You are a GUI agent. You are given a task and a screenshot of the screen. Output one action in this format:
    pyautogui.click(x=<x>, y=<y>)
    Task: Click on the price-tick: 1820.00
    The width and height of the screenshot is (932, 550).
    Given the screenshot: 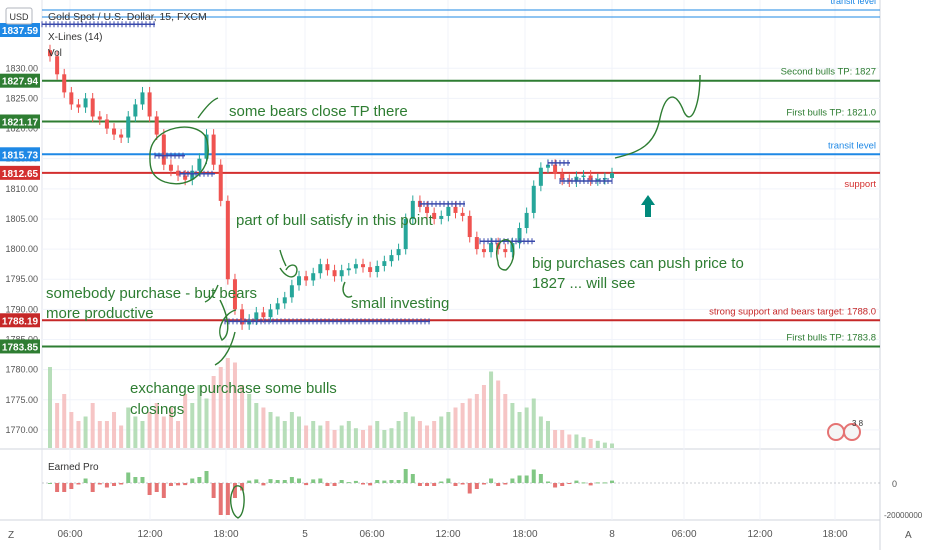 What is the action you would take?
    pyautogui.click(x=21, y=129)
    